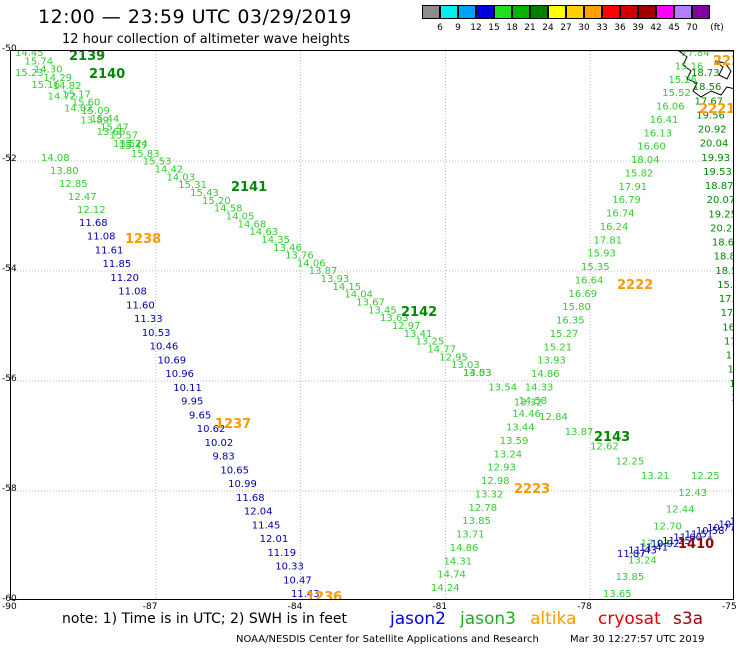 This screenshot has width=740, height=650. What do you see at coordinates (179, 374) in the screenshot?
I see `wave-height-value: 10.96` at bounding box center [179, 374].